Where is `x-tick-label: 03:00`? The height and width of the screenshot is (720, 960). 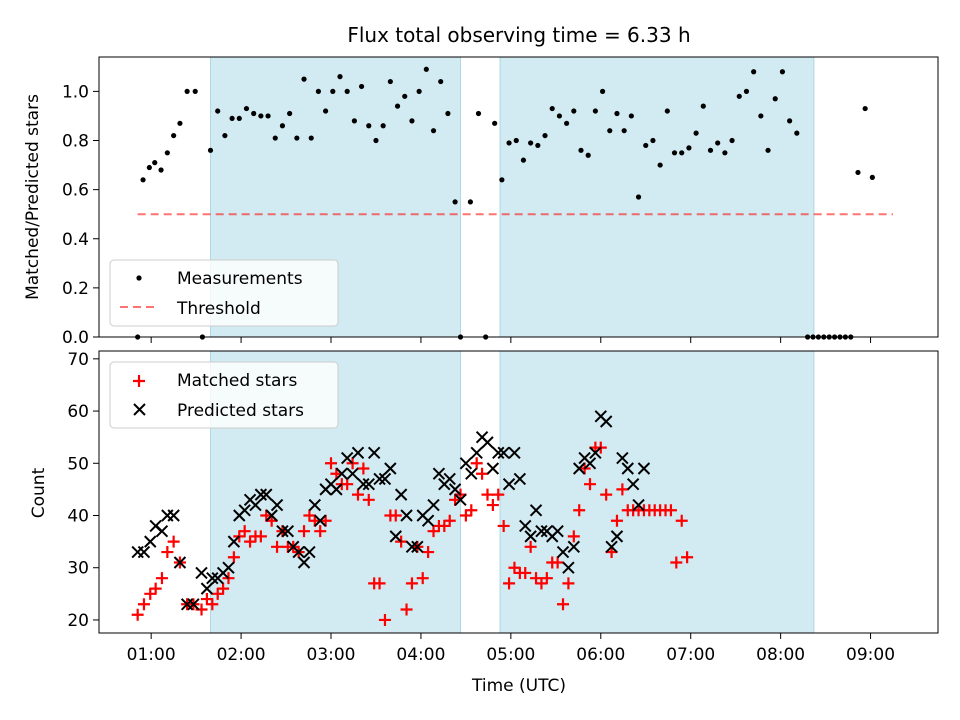
x-tick-label: 03:00 is located at coordinates (331, 655).